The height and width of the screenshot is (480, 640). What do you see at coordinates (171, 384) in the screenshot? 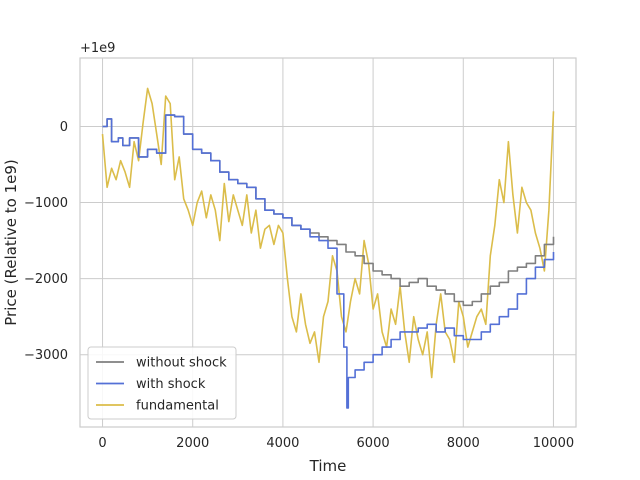
I see `legend-label: with shock` at bounding box center [171, 384].